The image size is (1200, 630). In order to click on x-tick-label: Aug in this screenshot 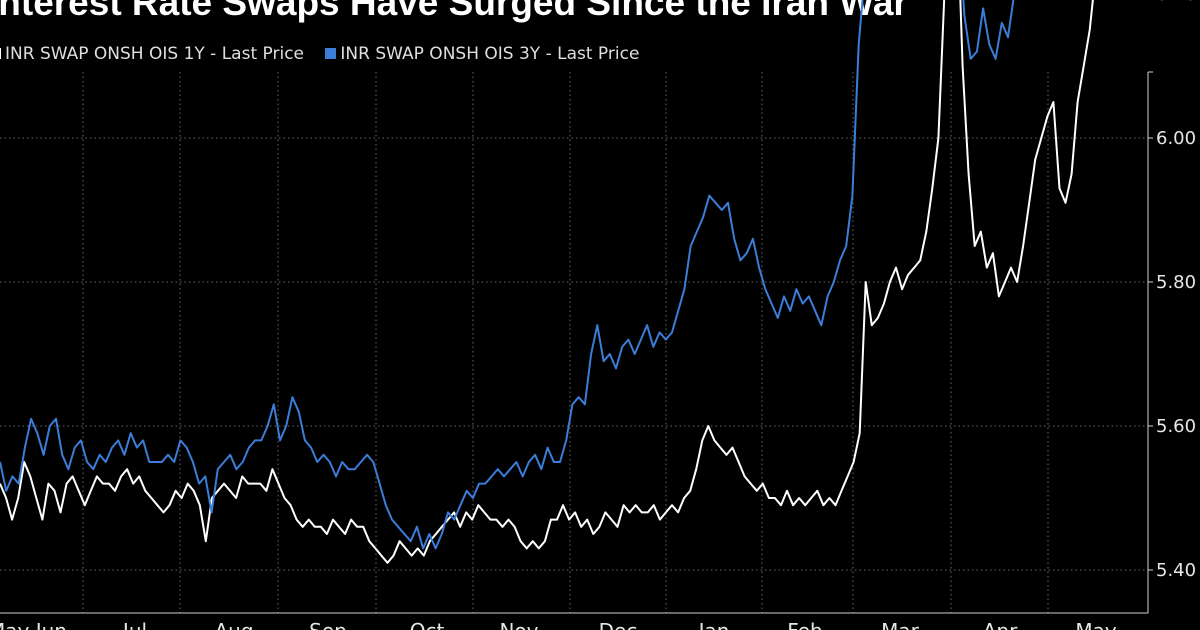, I will do `click(233, 624)`.